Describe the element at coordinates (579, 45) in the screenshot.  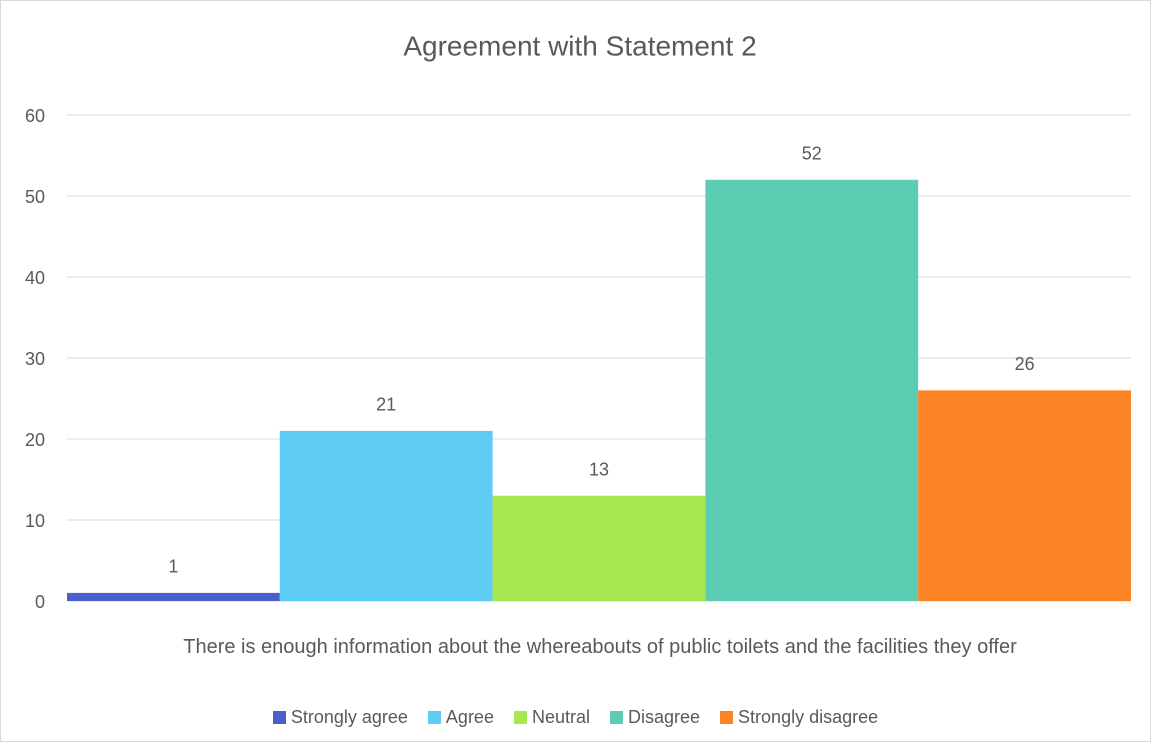
I see `chart-title: Agreement with Statement 2` at that location.